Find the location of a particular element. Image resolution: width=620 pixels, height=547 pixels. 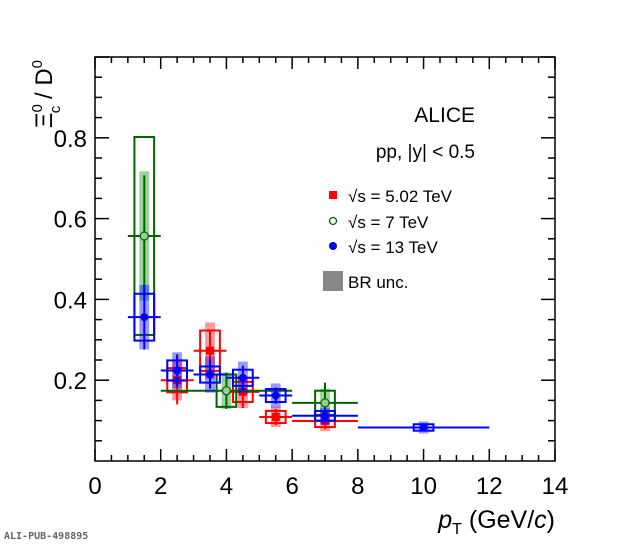

legend-label: √s = 5.02 TeV is located at coordinates (400, 196).